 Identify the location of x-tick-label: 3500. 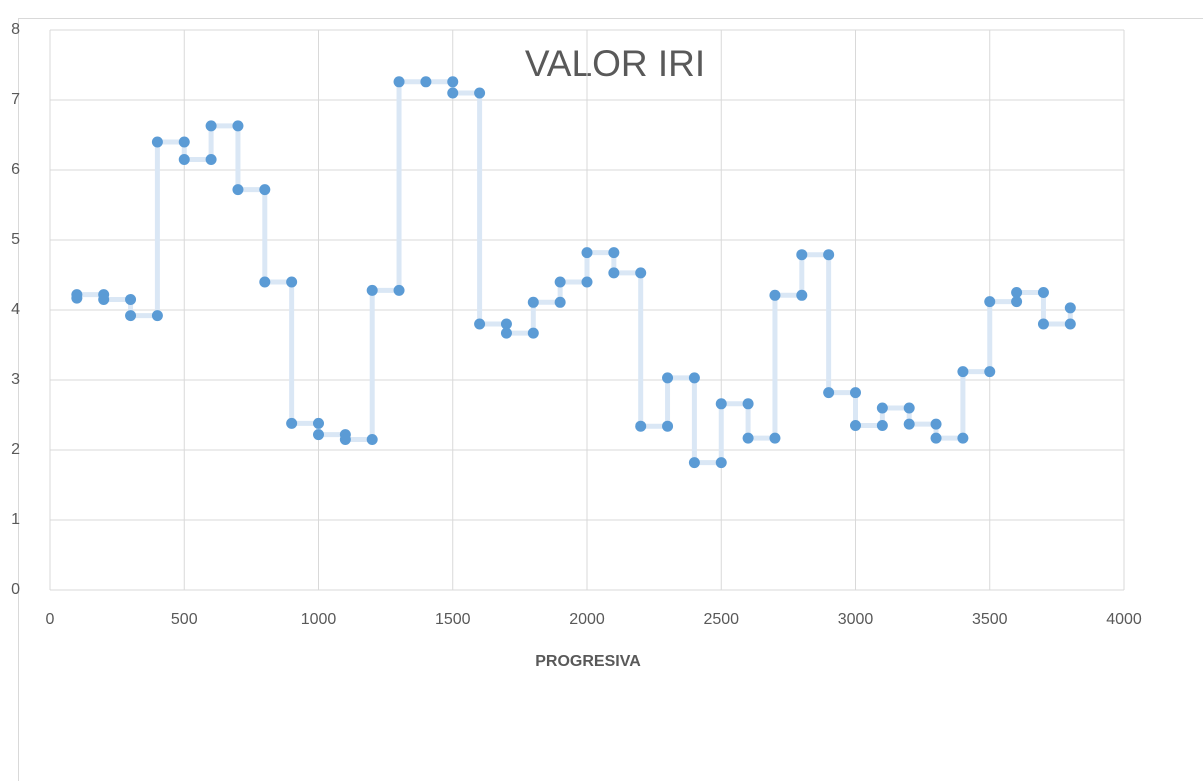
(990, 619).